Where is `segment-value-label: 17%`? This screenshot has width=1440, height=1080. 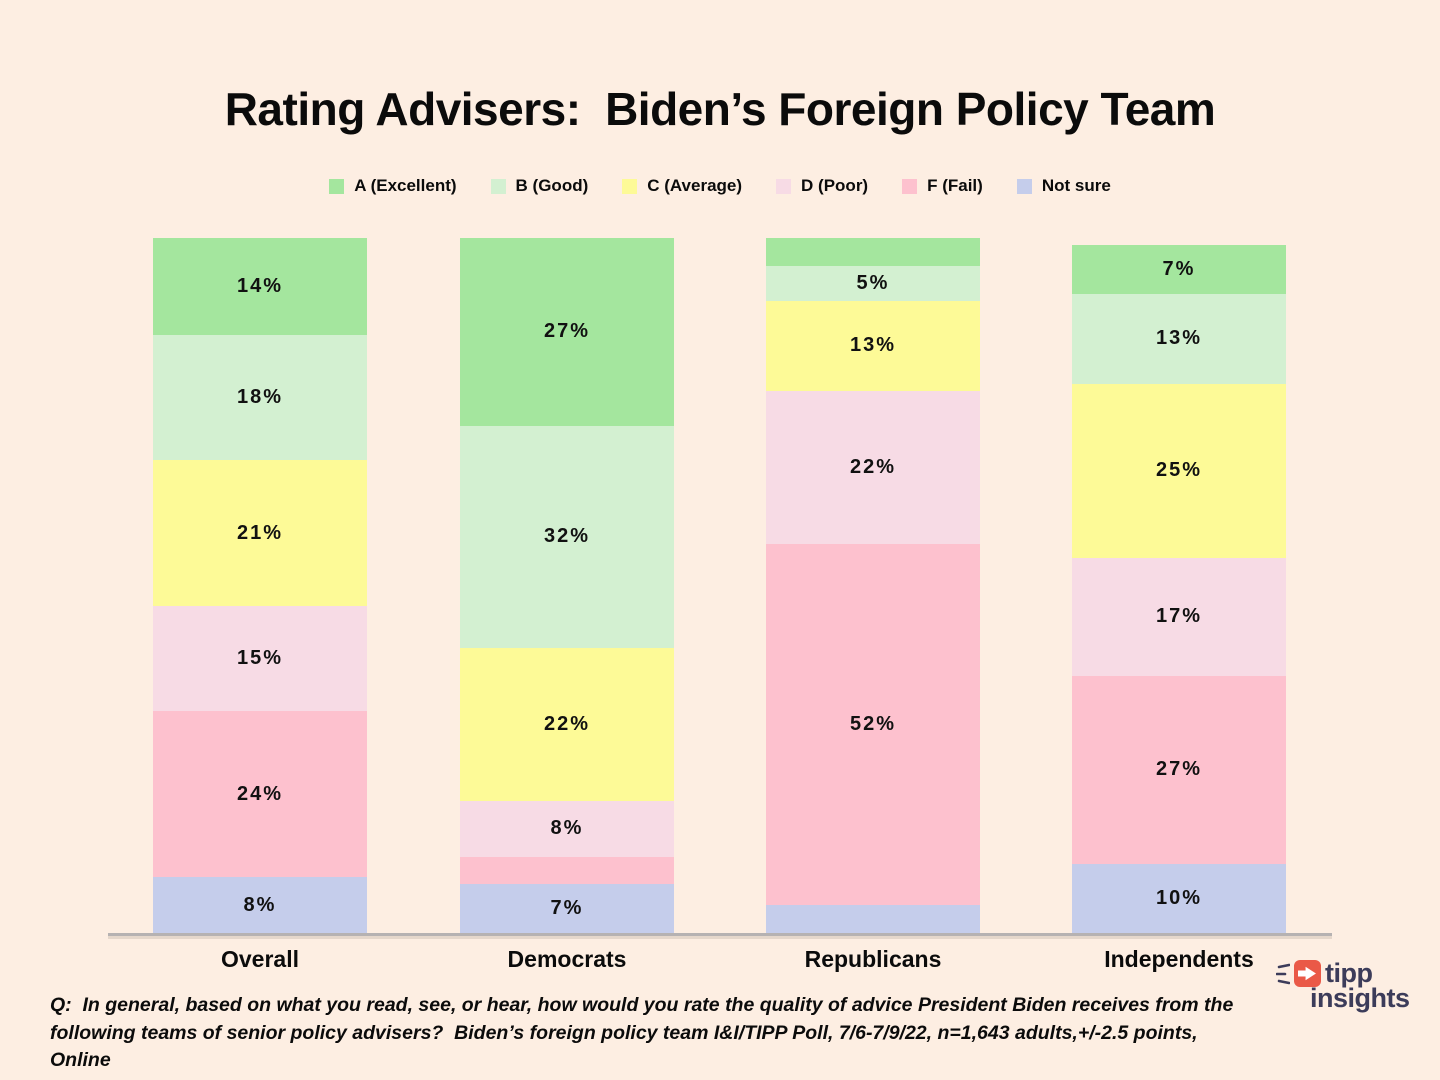
segment-value-label: 17% is located at coordinates (1179, 616).